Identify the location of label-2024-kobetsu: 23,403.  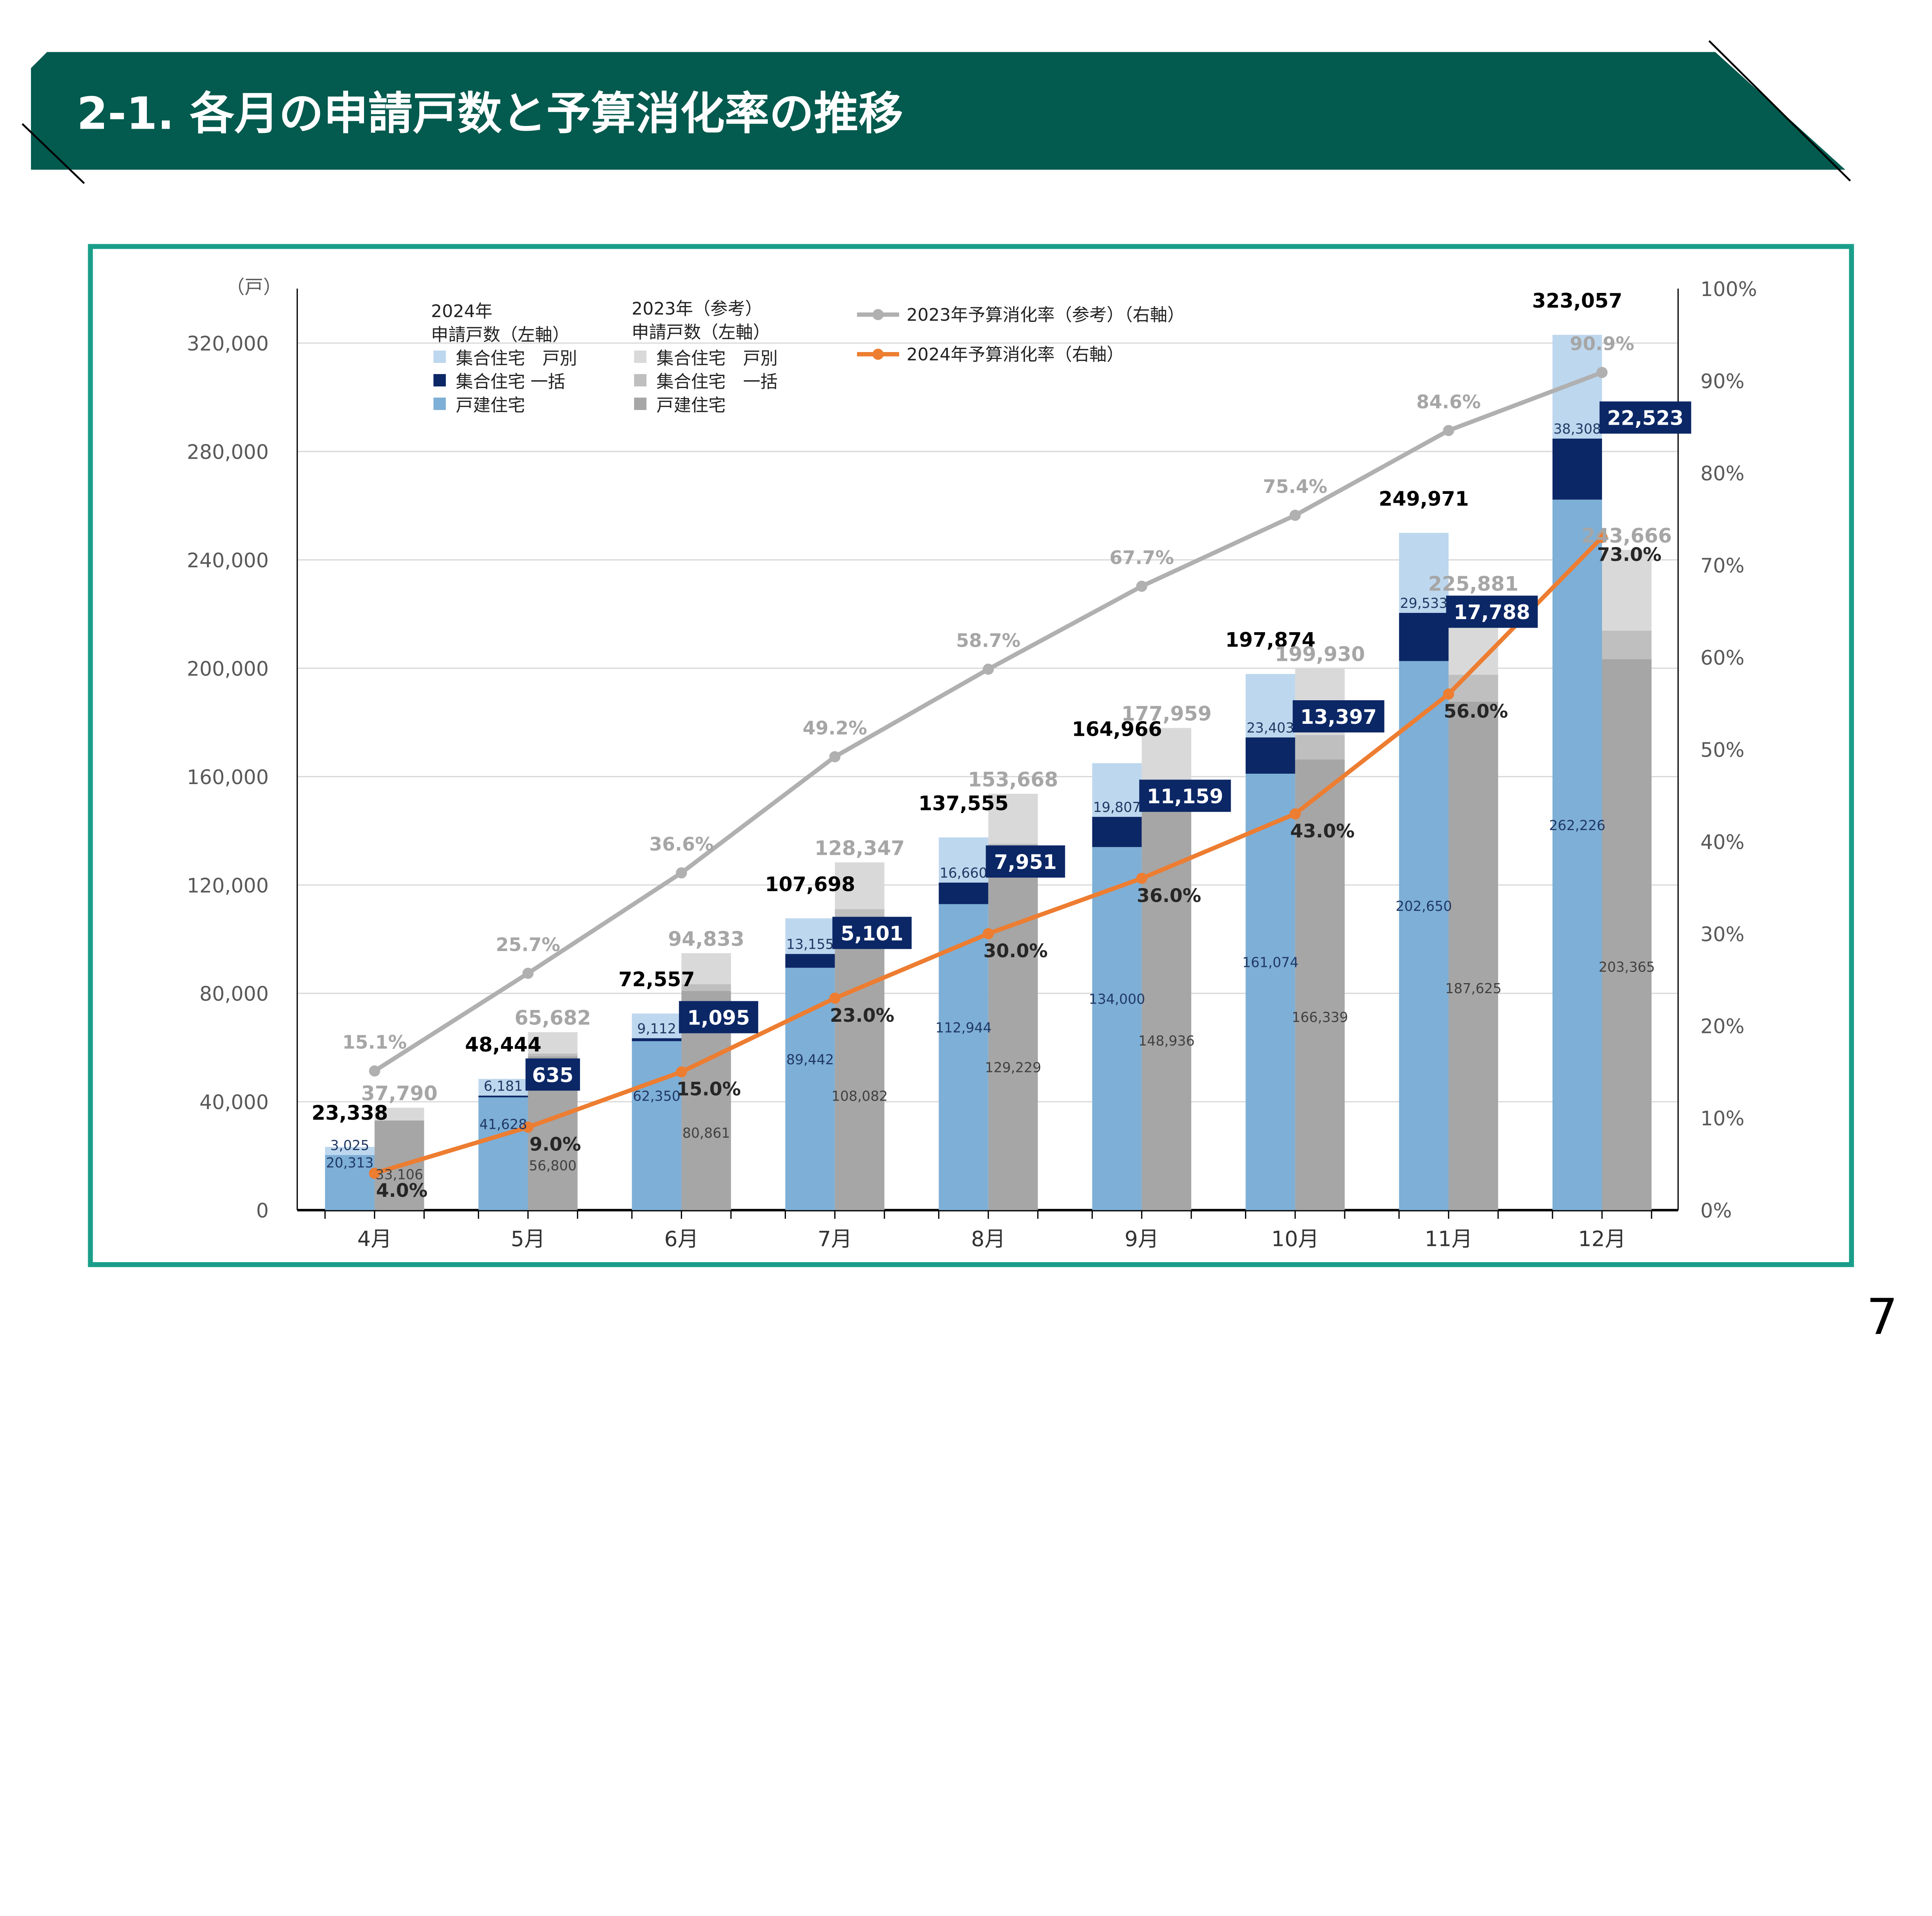
(1270, 728).